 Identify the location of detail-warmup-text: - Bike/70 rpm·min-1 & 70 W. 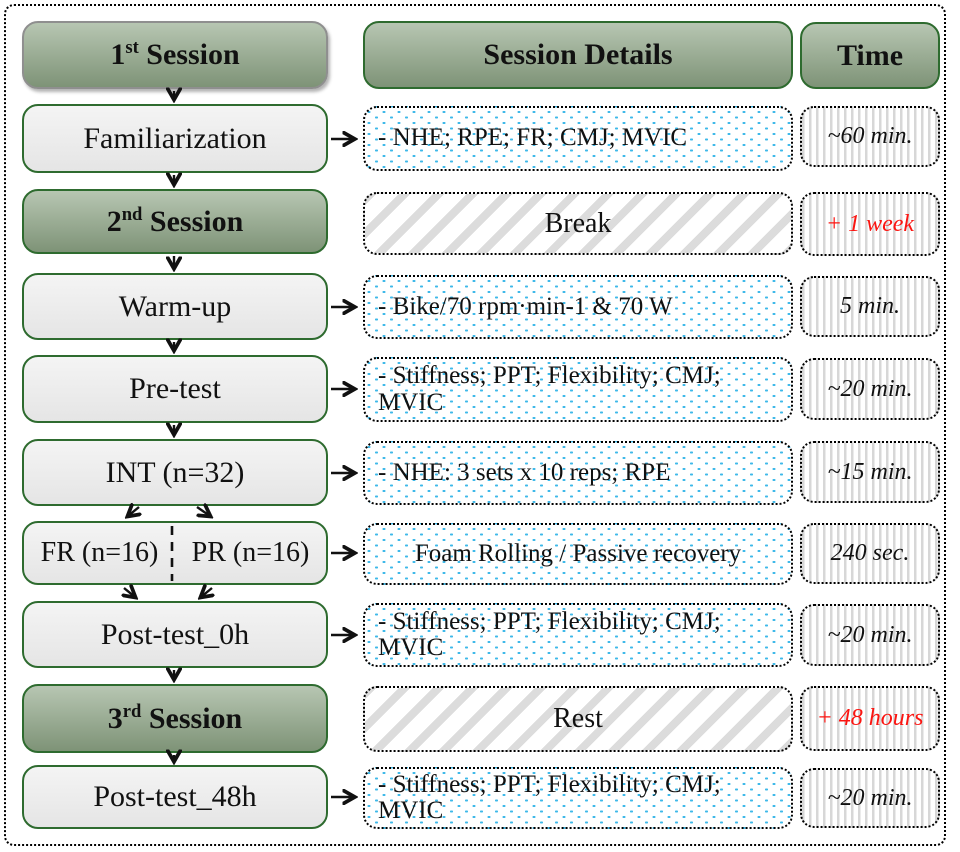
(525, 306).